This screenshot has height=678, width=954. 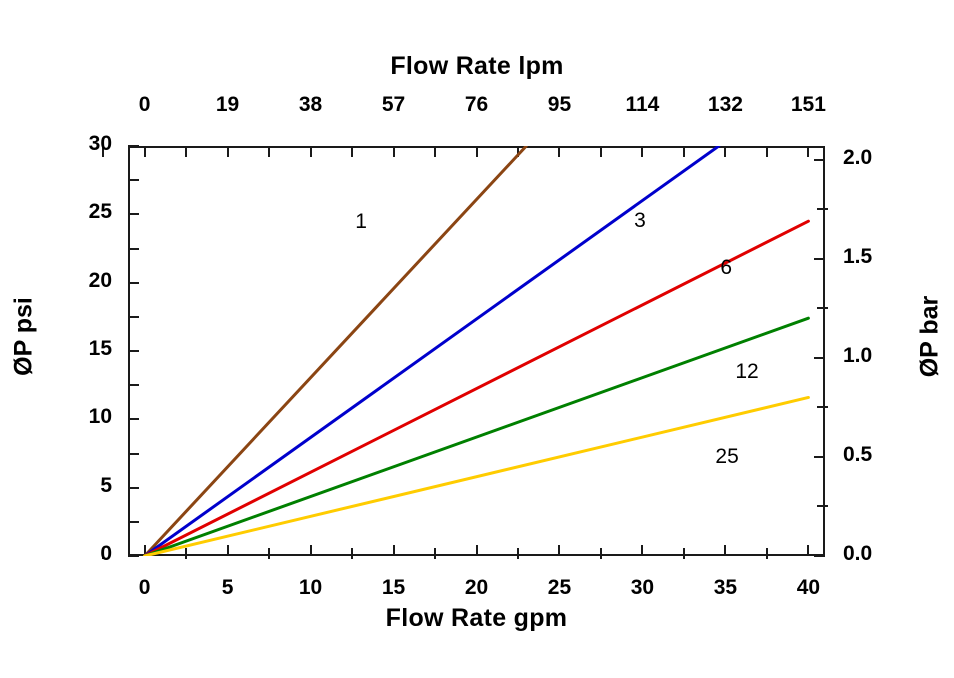 I want to click on tick-label-top-151: 151, so click(x=808, y=104).